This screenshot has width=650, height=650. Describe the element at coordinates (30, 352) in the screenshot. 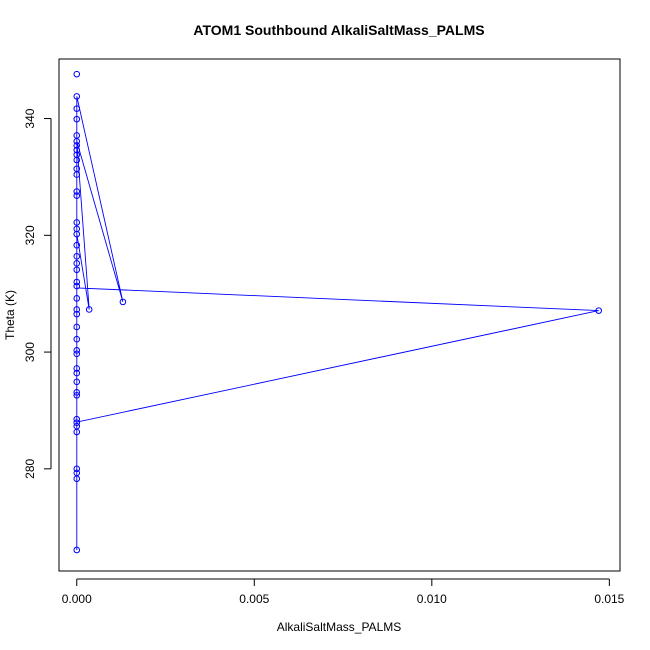

I see `y-tick-label: 300` at that location.